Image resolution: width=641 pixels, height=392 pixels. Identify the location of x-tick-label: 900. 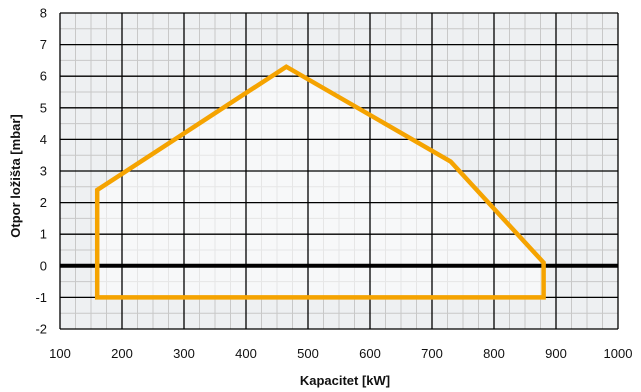
(556, 353).